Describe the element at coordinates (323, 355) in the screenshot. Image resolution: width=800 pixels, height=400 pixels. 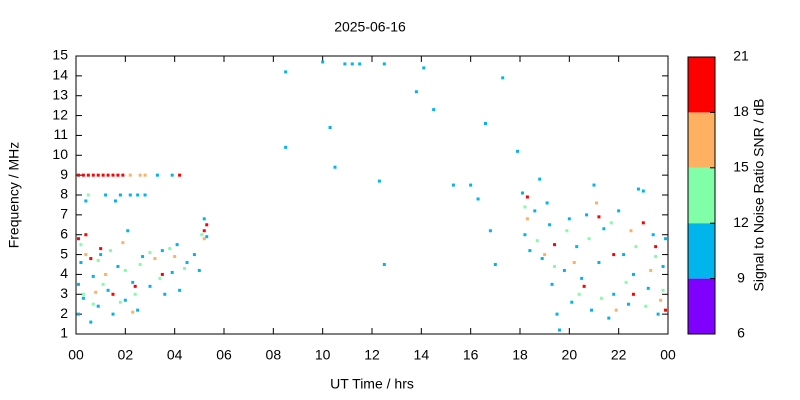
I see `x-tick-label: 10` at that location.